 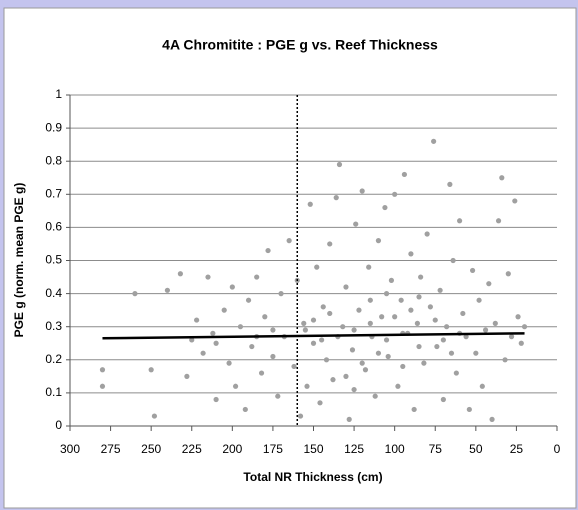 I want to click on y-tick-label: 0.9, so click(x=53, y=127).